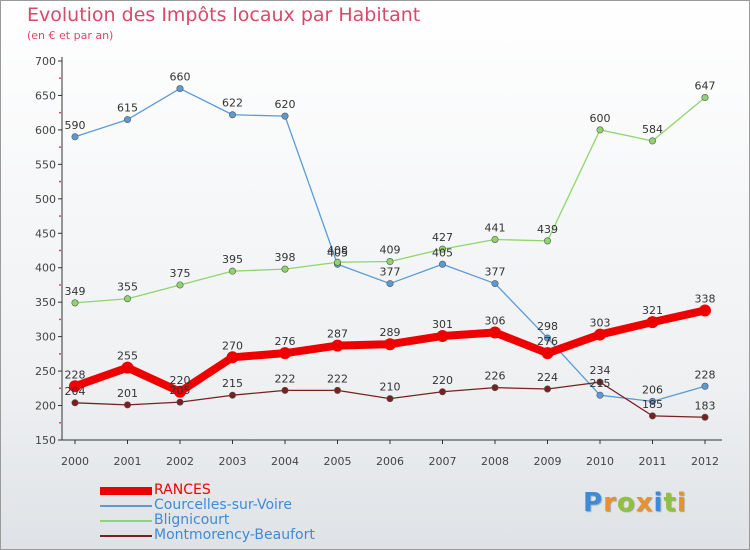  I want to click on data-label-blignicourt: 600, so click(600, 118).